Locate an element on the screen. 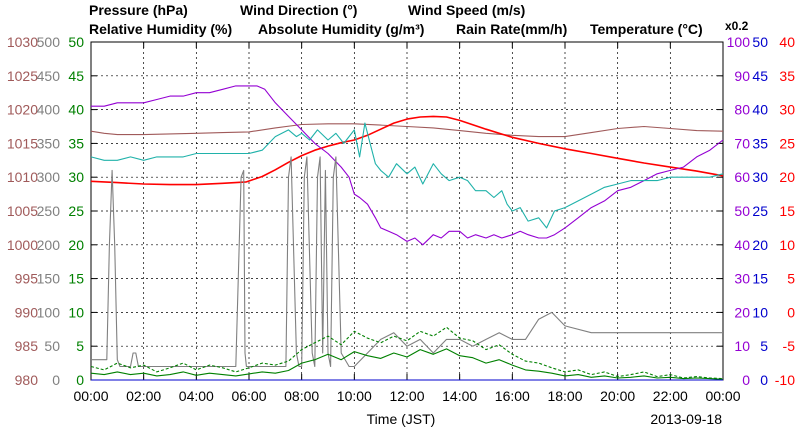 This screenshot has width=800, height=434. wind_speed-tick-label: 35 is located at coordinates (76, 143).